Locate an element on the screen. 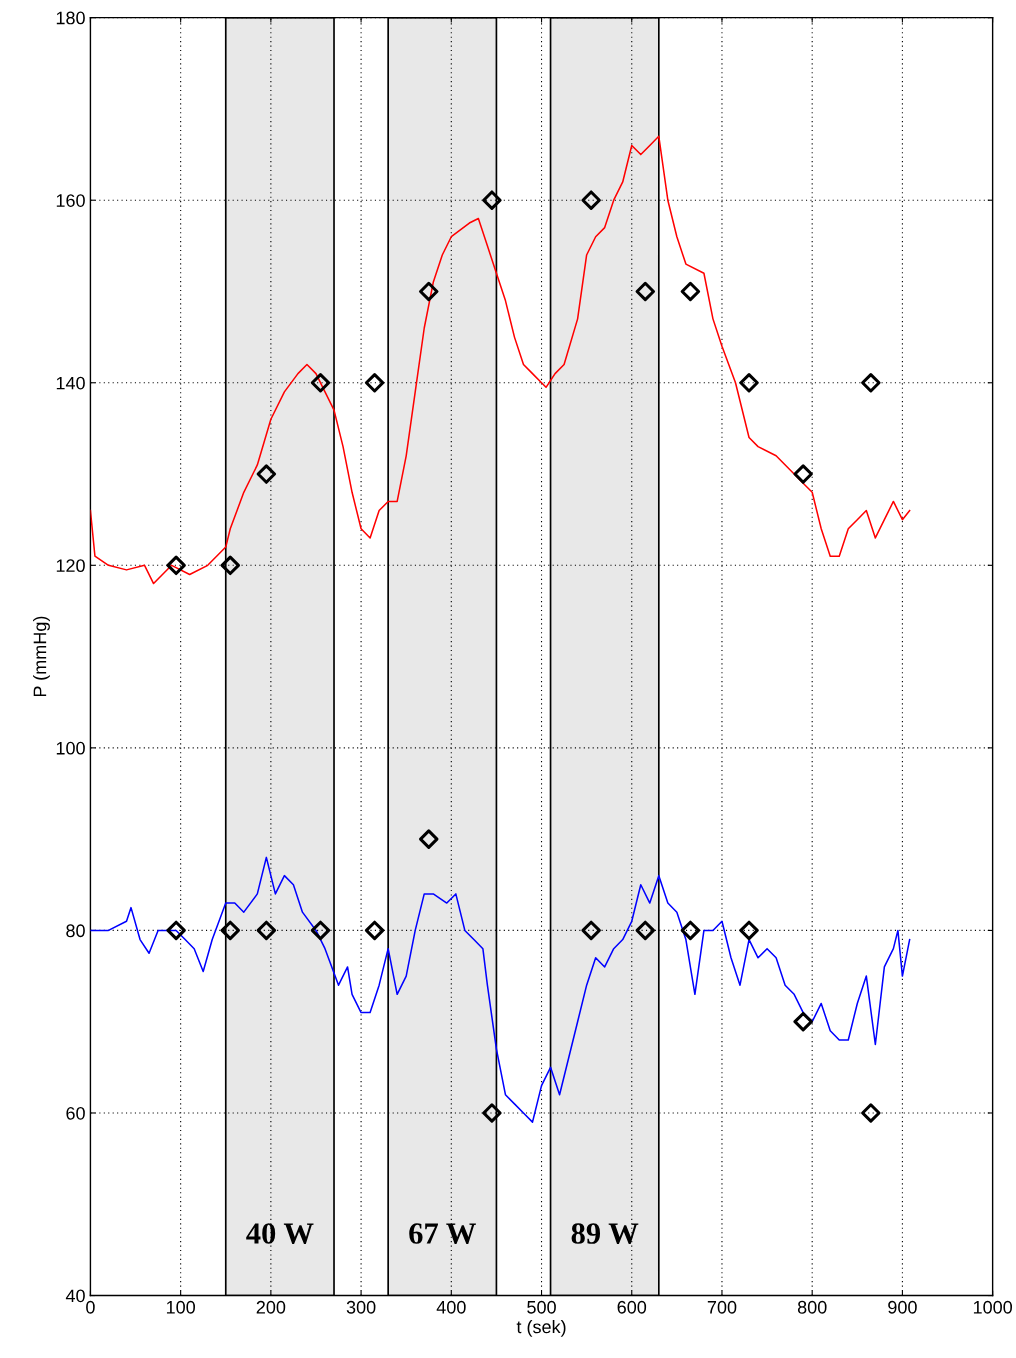 The image size is (1016, 1358). y-tick-label: 120 is located at coordinates (70, 566).